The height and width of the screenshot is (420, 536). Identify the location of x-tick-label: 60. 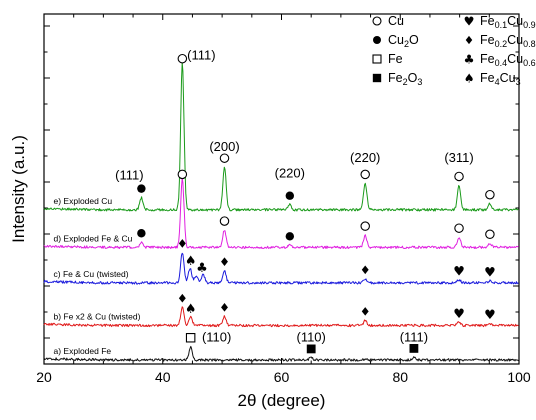
(282, 377).